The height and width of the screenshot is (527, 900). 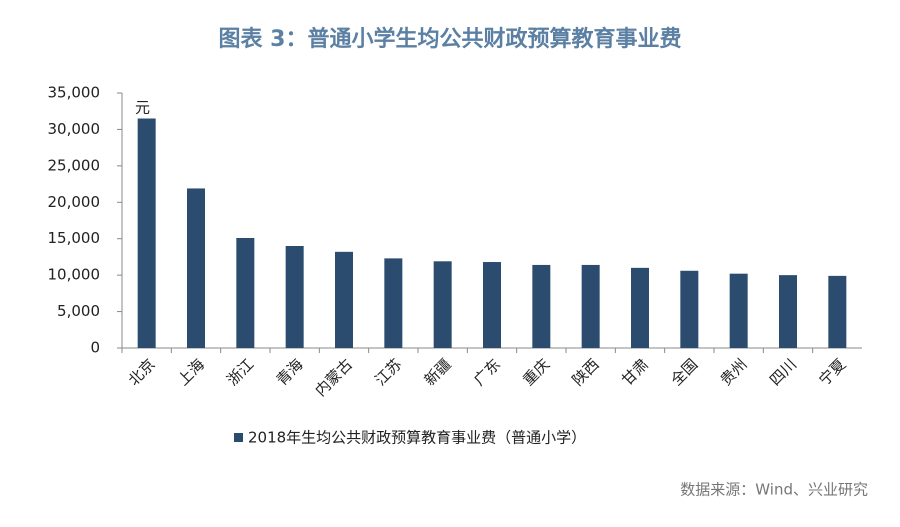 What do you see at coordinates (388, 372) in the screenshot?
I see `x-tick-label: 江苏` at bounding box center [388, 372].